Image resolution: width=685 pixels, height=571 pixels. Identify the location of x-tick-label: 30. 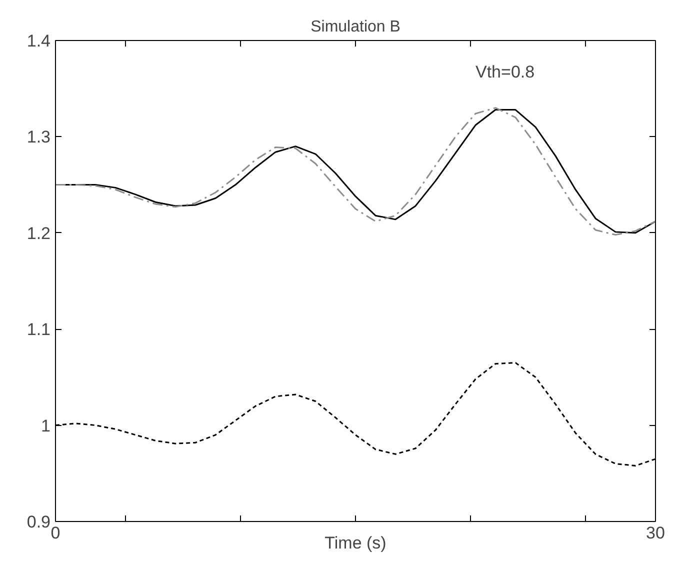
(655, 533).